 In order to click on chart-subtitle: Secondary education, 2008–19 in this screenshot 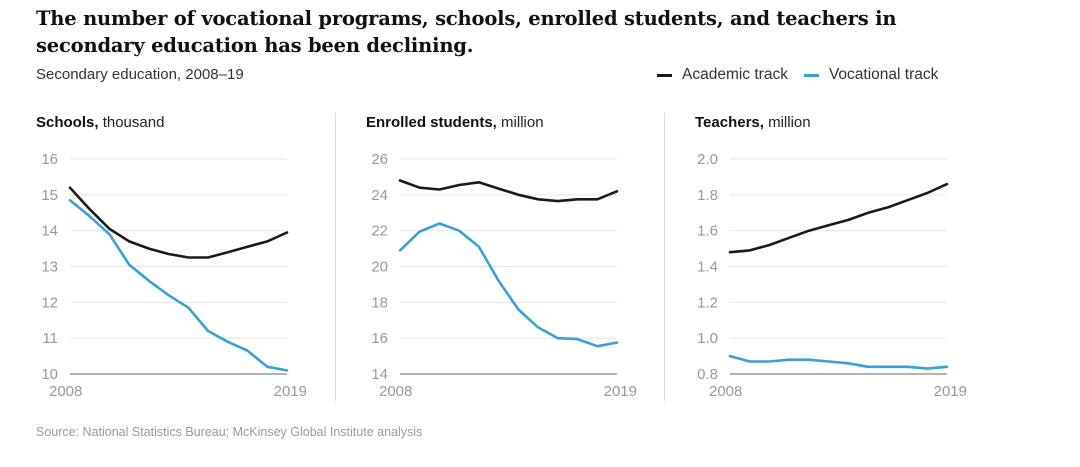, I will do `click(140, 74)`.